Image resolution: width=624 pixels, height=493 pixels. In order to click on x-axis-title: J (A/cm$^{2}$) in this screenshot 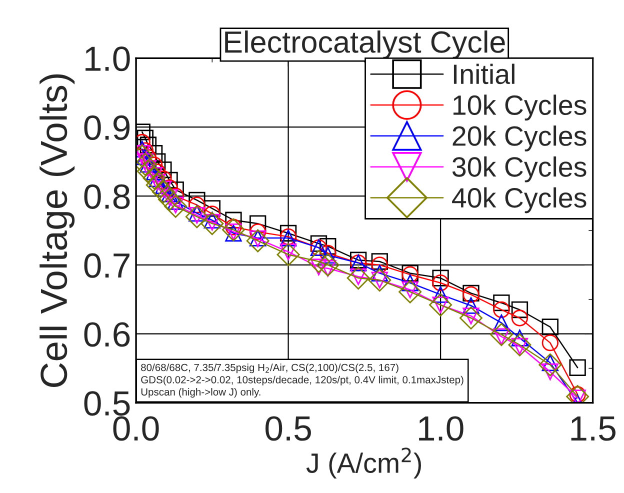, I will do `click(363, 463)`.